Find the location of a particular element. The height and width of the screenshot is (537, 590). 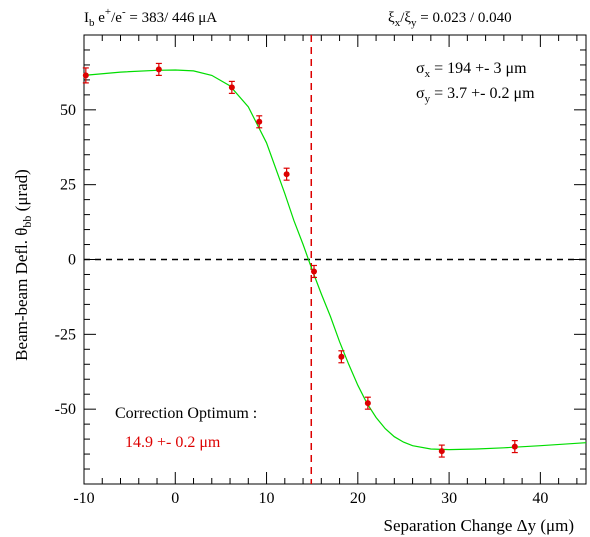

y-axis-title-unit: (μrad) is located at coordinates (21, 192).